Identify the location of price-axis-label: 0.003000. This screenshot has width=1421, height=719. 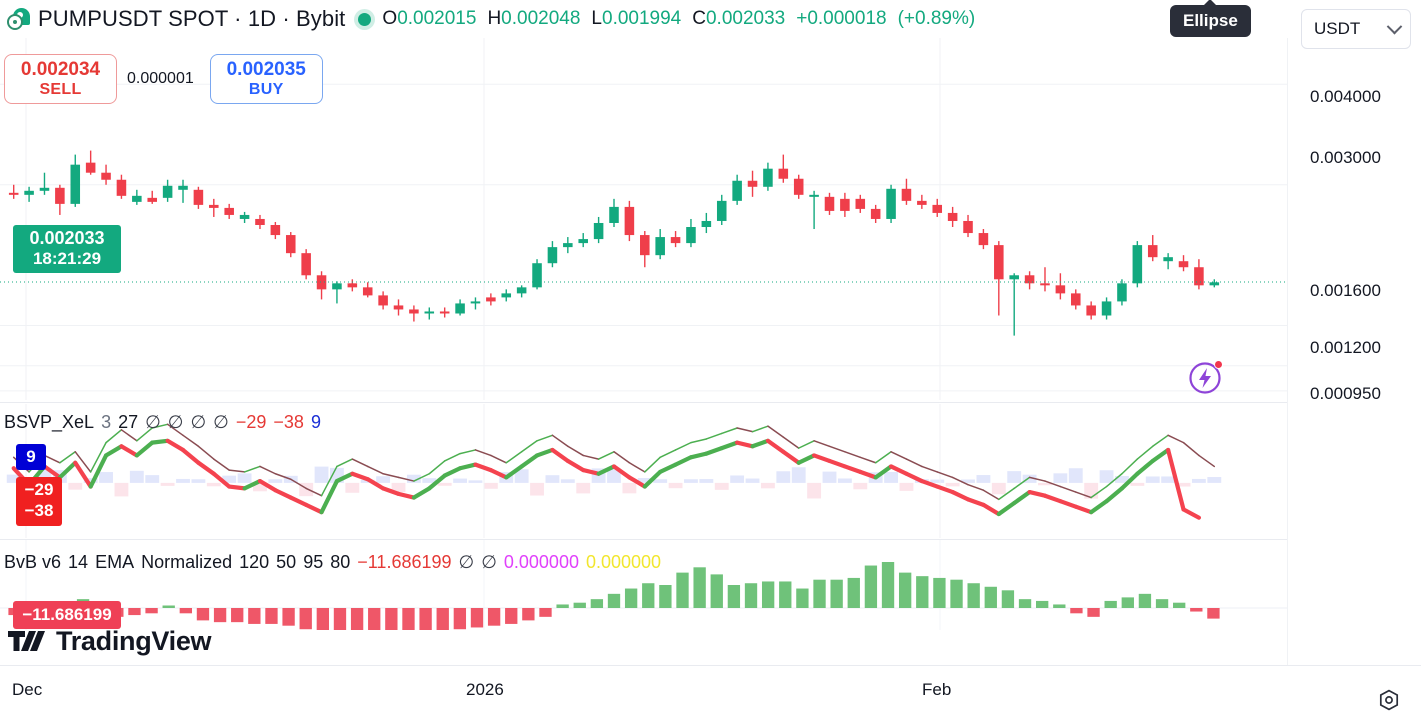
(1345, 157).